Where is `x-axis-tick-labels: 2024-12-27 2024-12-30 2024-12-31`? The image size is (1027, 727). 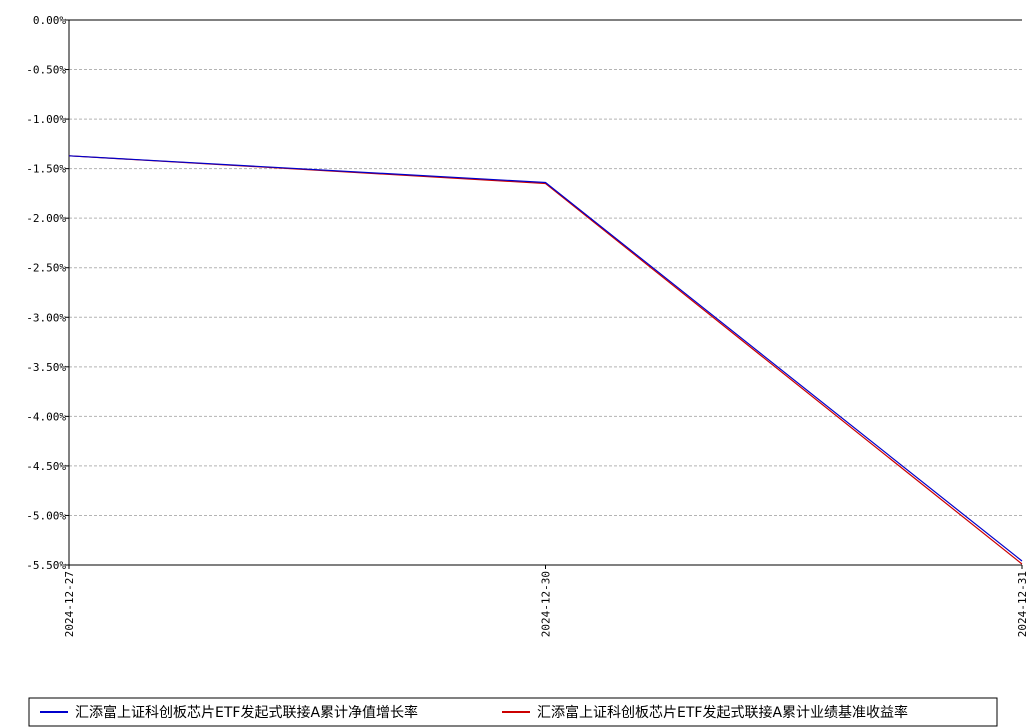 x-axis-tick-labels: 2024-12-27 2024-12-30 2024-12-31 is located at coordinates (545, 604).